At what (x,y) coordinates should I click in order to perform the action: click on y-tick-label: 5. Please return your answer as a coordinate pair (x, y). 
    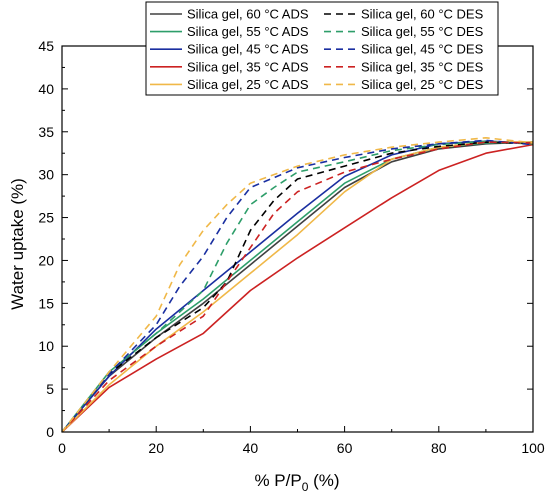
    Looking at the image, I should click on (50, 389).